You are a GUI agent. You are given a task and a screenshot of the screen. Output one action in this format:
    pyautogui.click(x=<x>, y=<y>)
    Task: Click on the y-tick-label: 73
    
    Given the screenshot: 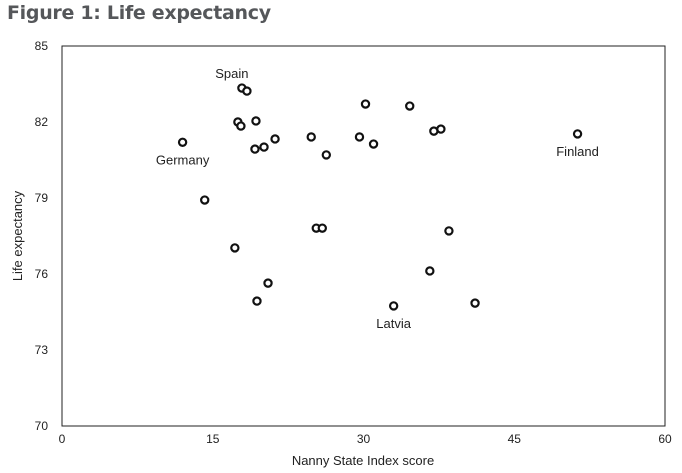 What is the action you would take?
    pyautogui.click(x=42, y=350)
    